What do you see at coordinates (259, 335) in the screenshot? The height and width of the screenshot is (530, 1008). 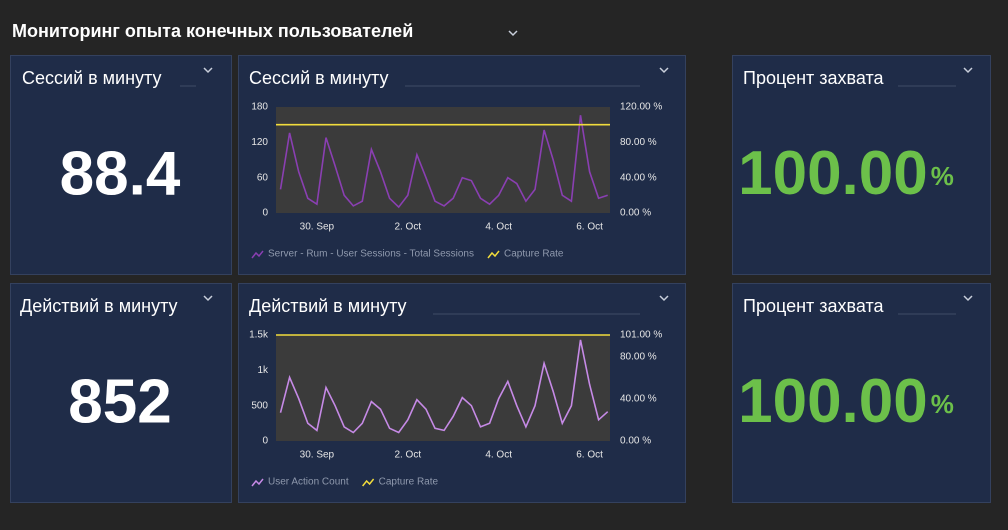 I see `y-tick-label: 1.5k` at bounding box center [259, 335].